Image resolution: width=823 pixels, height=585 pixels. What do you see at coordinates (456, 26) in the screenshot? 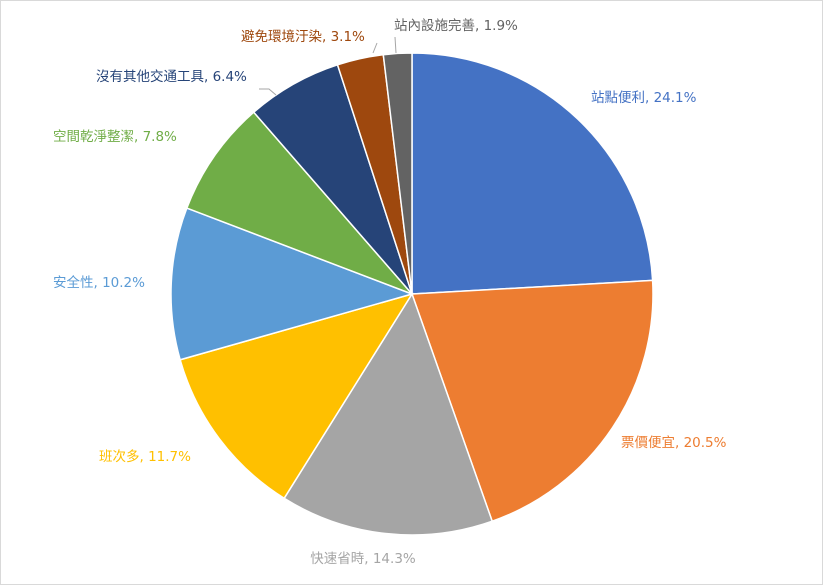
I see `slice-data-label: 站內設施完善, 1.9%` at bounding box center [456, 26].